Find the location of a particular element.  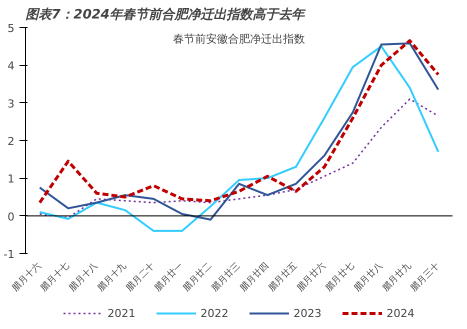

y-tick-label: 2 is located at coordinates (11, 141).